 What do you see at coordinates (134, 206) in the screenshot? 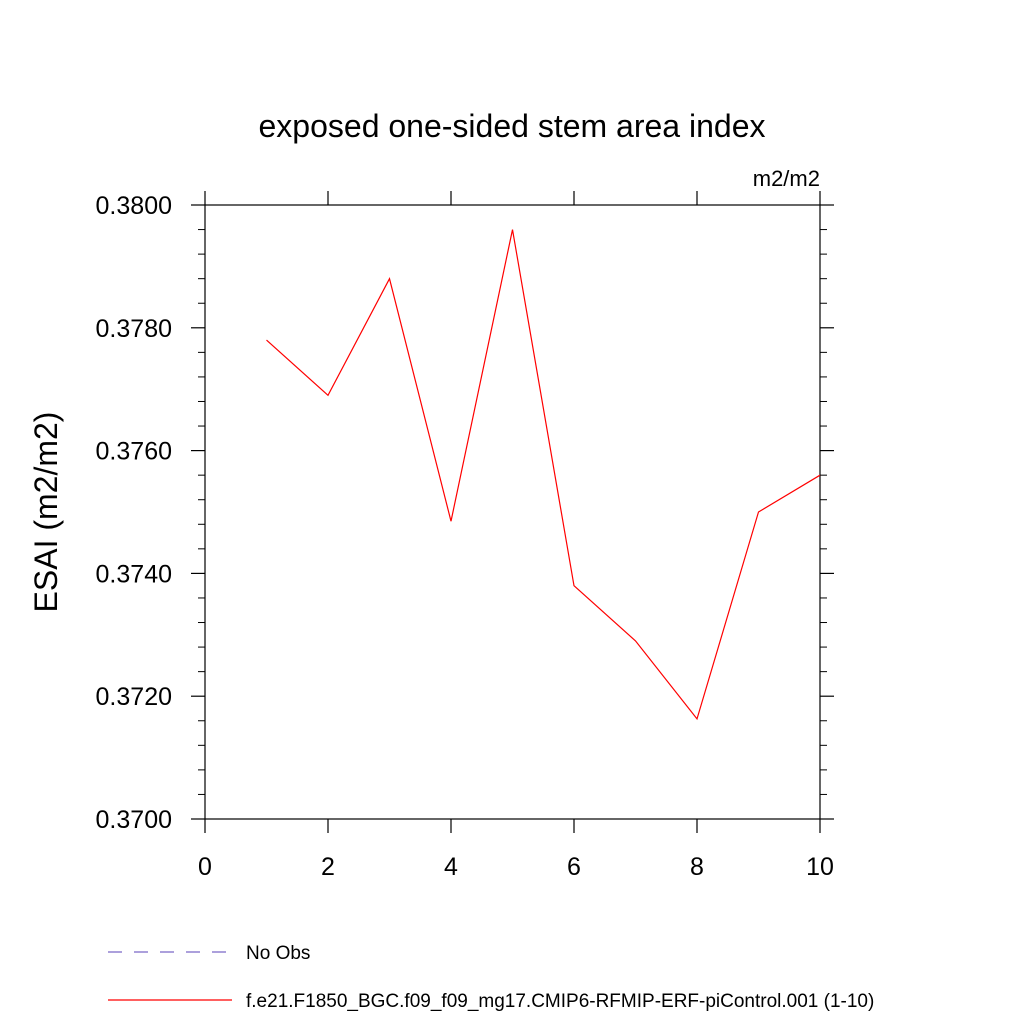
I see `y-tick-label: 0.3800` at bounding box center [134, 206].